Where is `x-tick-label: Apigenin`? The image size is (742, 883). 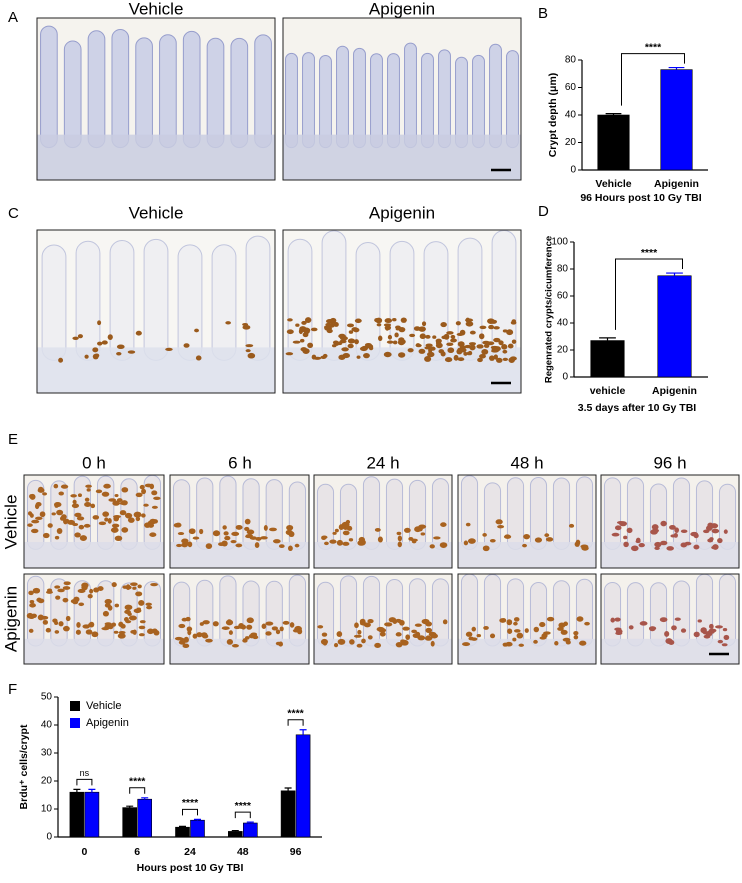
x-tick-label: Apigenin is located at coordinates (674, 391).